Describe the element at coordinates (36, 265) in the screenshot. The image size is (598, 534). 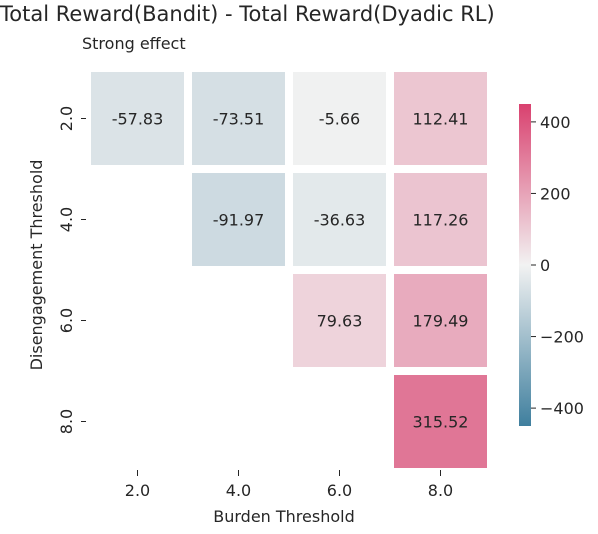
I see `y-axis-label: Disengagement Threshold` at that location.